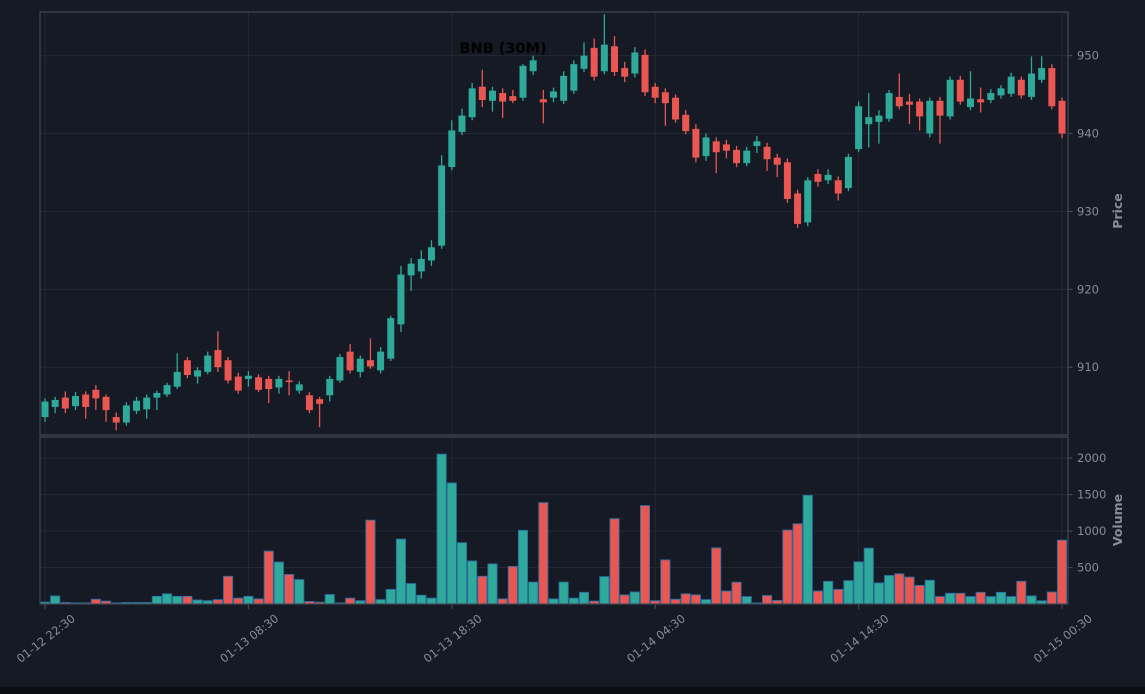 The image size is (1145, 694). I want to click on price-tick-label: 910, so click(1088, 367).